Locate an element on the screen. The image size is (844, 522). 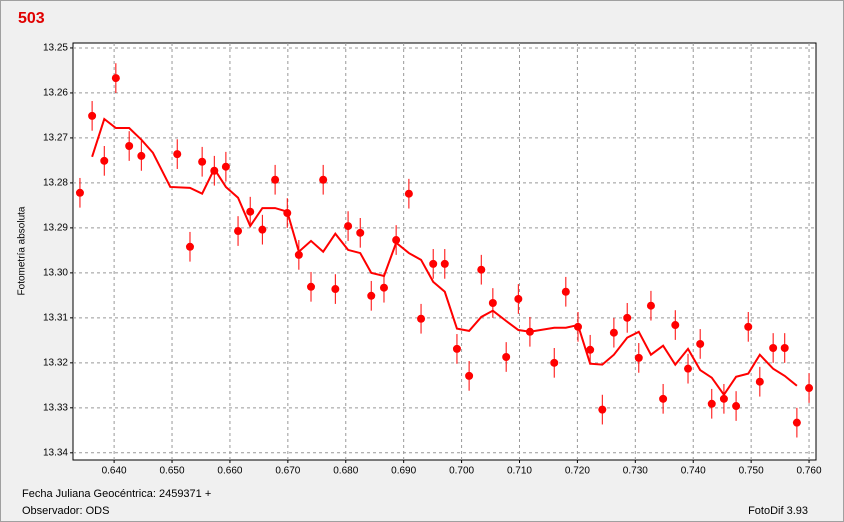
y-tick-label: 13.34 is located at coordinates (55, 452).